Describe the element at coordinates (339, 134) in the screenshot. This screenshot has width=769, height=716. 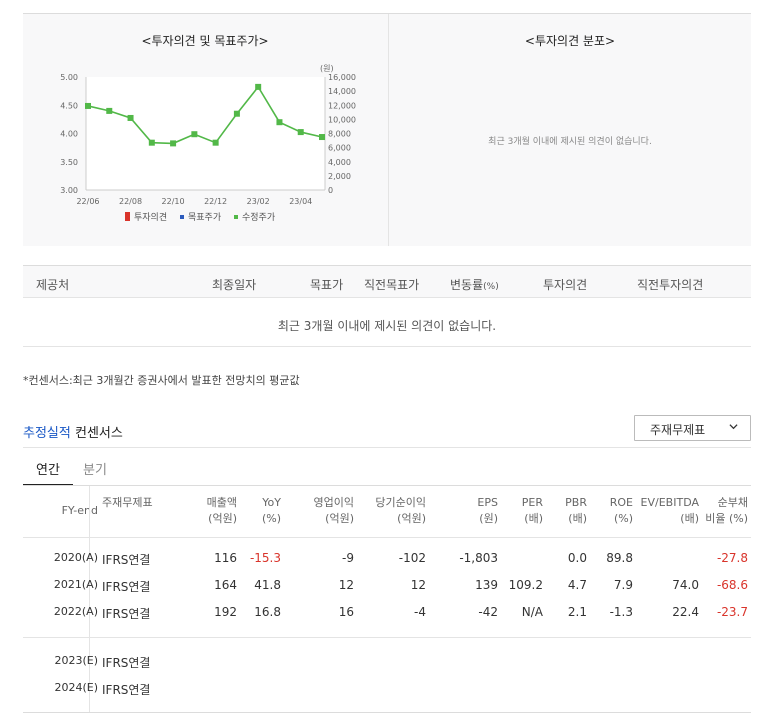
I see `right-tick-label: 8,000` at that location.